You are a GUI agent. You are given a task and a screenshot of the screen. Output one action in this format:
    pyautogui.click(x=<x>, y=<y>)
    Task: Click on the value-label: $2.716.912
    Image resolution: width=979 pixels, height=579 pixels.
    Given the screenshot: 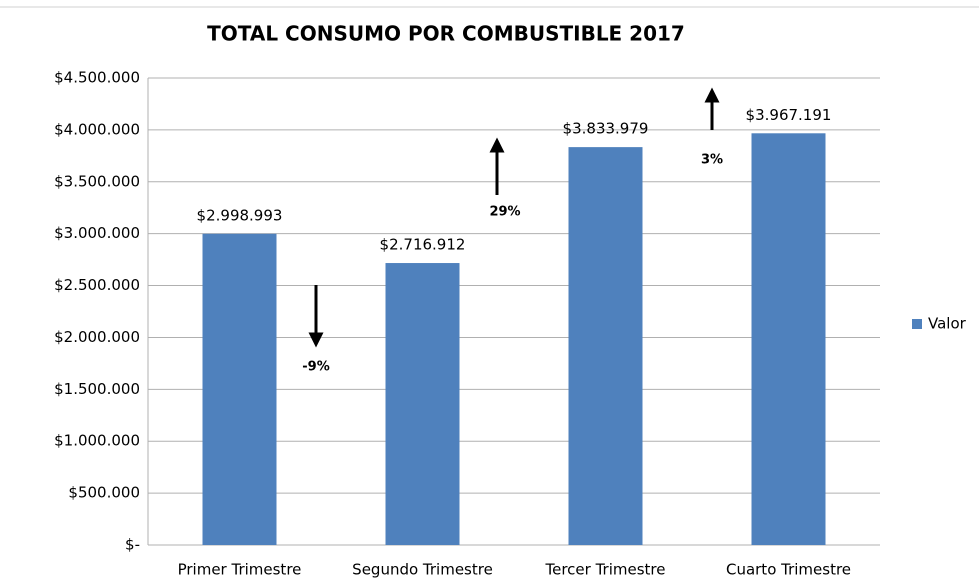 What is the action you would take?
    pyautogui.click(x=423, y=245)
    